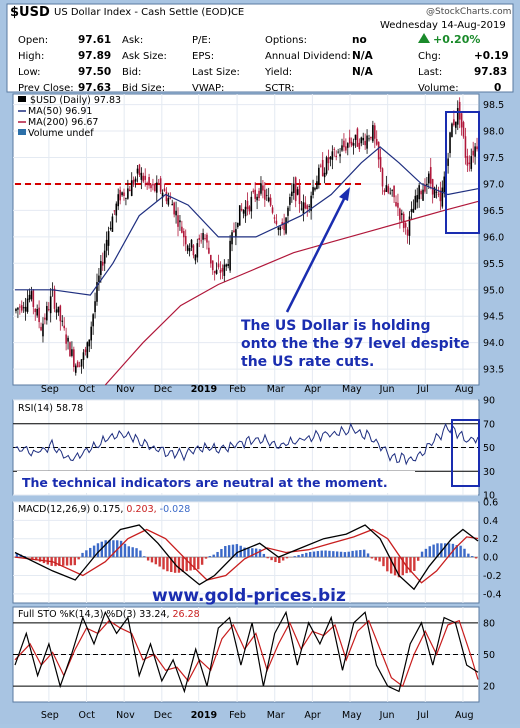 The width and height of the screenshot is (520, 728). I want to click on stat-high-value: 97.89, so click(94, 56).